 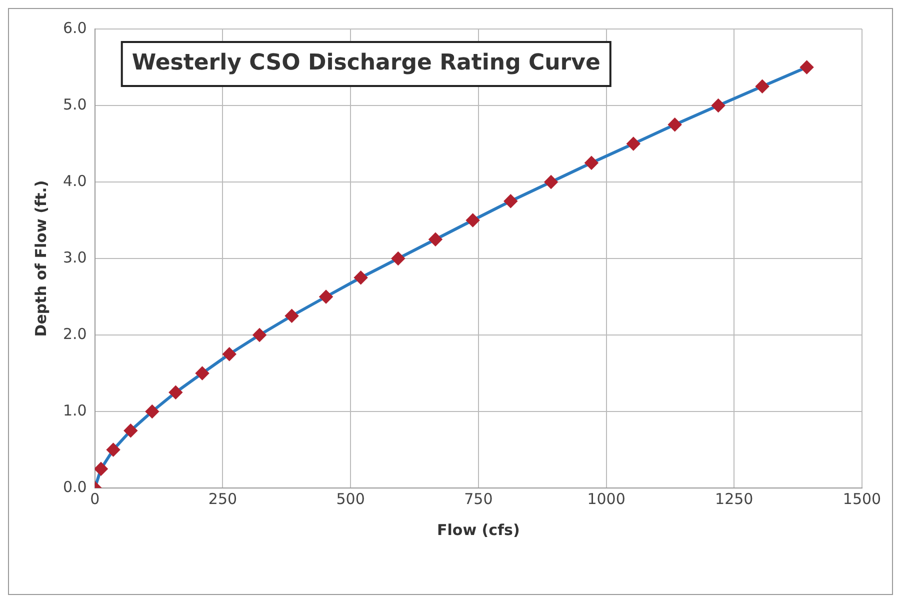 I want to click on x-tick-label: 0, so click(x=95, y=499).